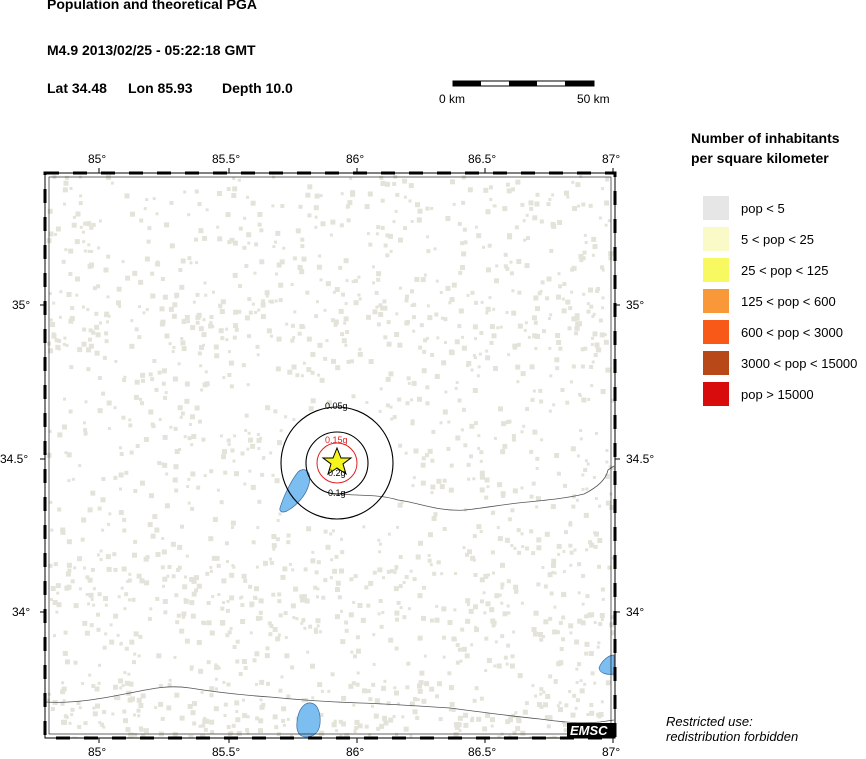 This screenshot has height=759, width=866. What do you see at coordinates (257, 88) in the screenshot?
I see `depth-label: Depth 10.0` at bounding box center [257, 88].